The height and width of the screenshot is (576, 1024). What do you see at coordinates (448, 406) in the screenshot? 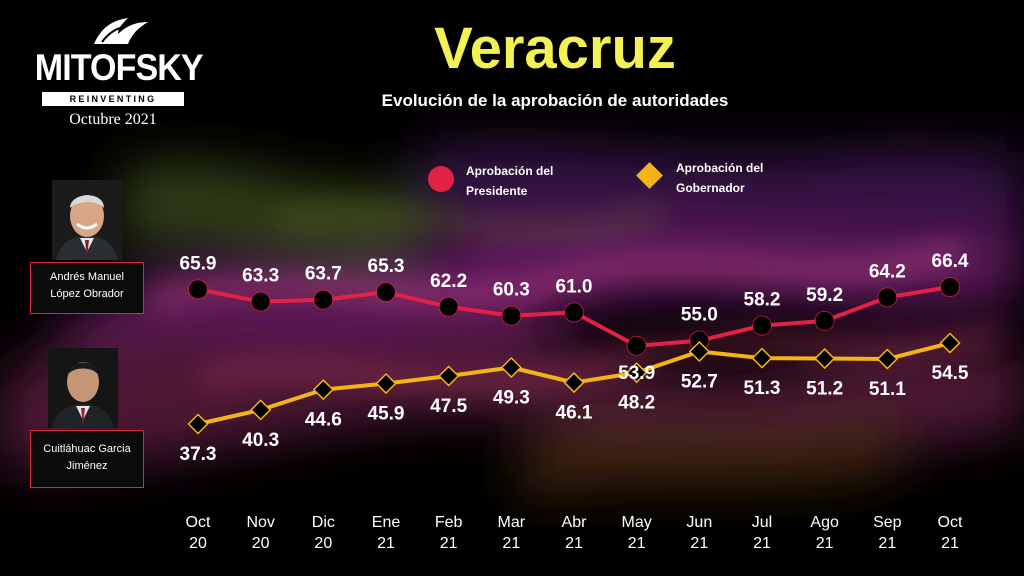
I see `governor-value-label-4: 47.5` at bounding box center [448, 406].